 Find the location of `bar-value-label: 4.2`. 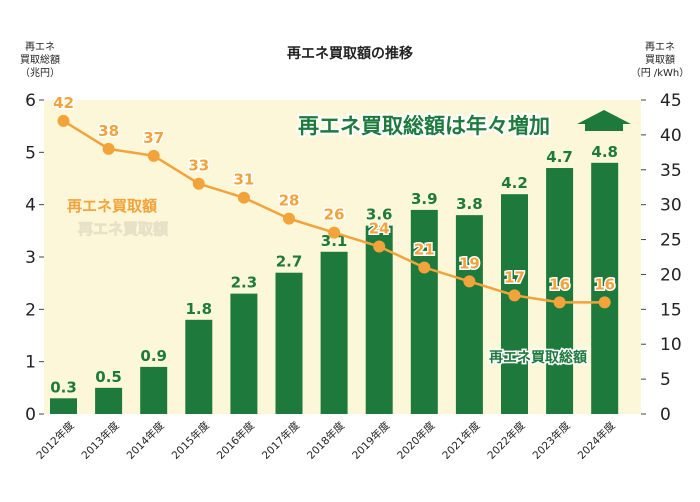

bar-value-label: 4.2 is located at coordinates (514, 183).